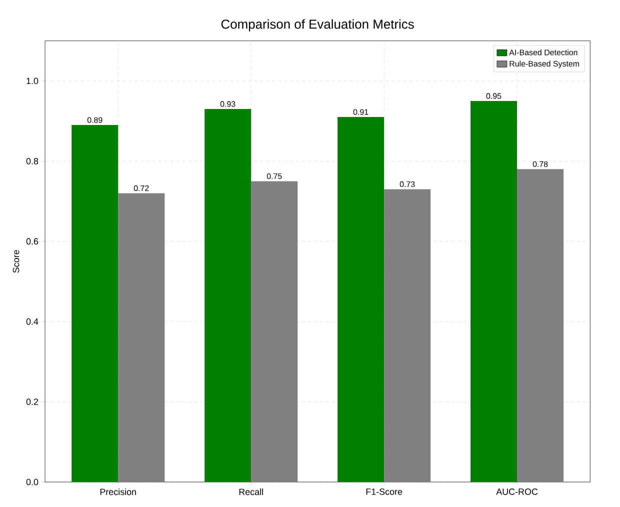 The image size is (620, 507). Describe the element at coordinates (32, 241) in the screenshot. I see `y-tick-label: 0.6` at that location.